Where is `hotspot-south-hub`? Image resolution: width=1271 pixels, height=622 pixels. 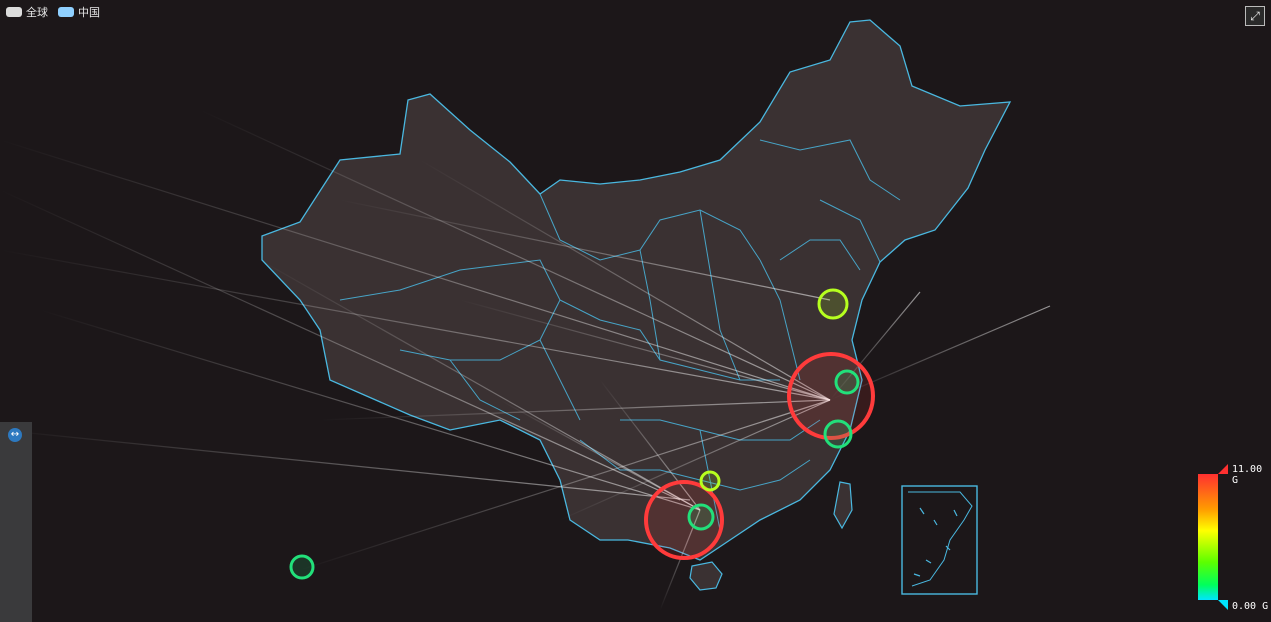 hotspot-south-hub is located at coordinates (684, 520).